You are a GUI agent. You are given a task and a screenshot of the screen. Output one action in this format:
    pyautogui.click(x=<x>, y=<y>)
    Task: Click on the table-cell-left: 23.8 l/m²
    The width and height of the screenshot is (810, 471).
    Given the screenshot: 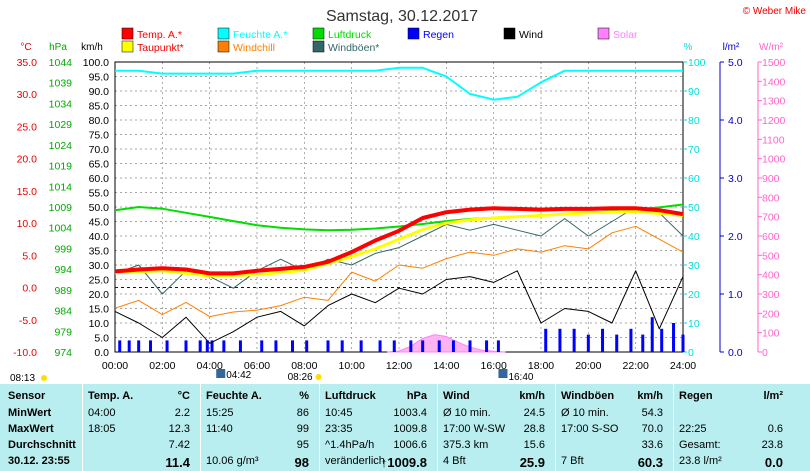 What is the action you would take?
    pyautogui.click(x=700, y=461)
    